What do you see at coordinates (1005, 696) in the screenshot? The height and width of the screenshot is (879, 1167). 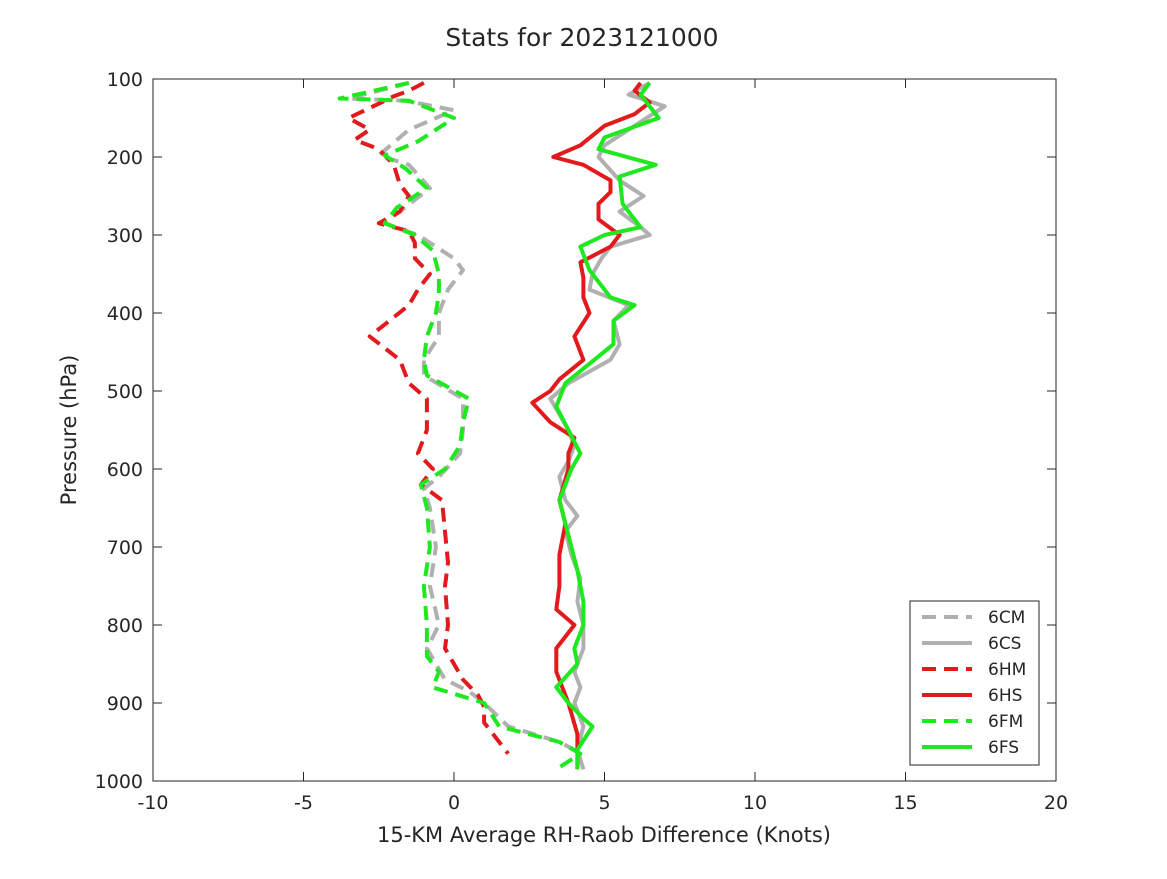 I see `legend-label-6hs: 6HS` at bounding box center [1005, 696].